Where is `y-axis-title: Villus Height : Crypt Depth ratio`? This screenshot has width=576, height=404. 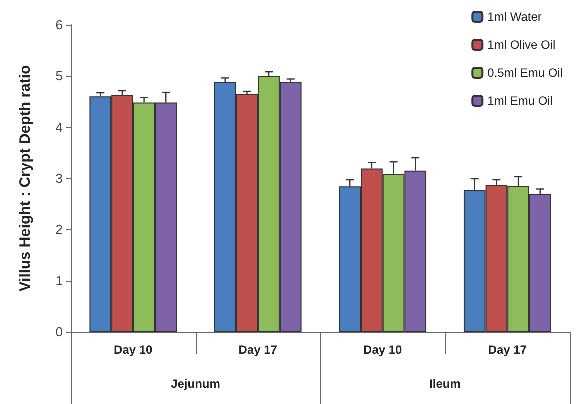 y-axis-title: Villus Height : Crypt Depth ratio is located at coordinates (25, 178).